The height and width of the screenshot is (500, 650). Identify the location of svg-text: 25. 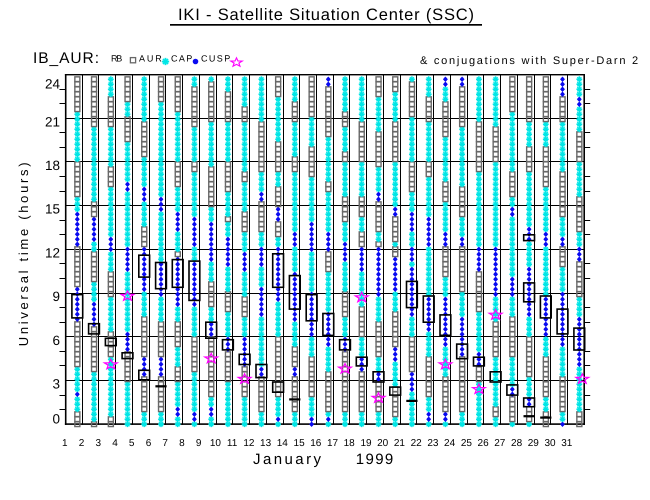
(467, 443).